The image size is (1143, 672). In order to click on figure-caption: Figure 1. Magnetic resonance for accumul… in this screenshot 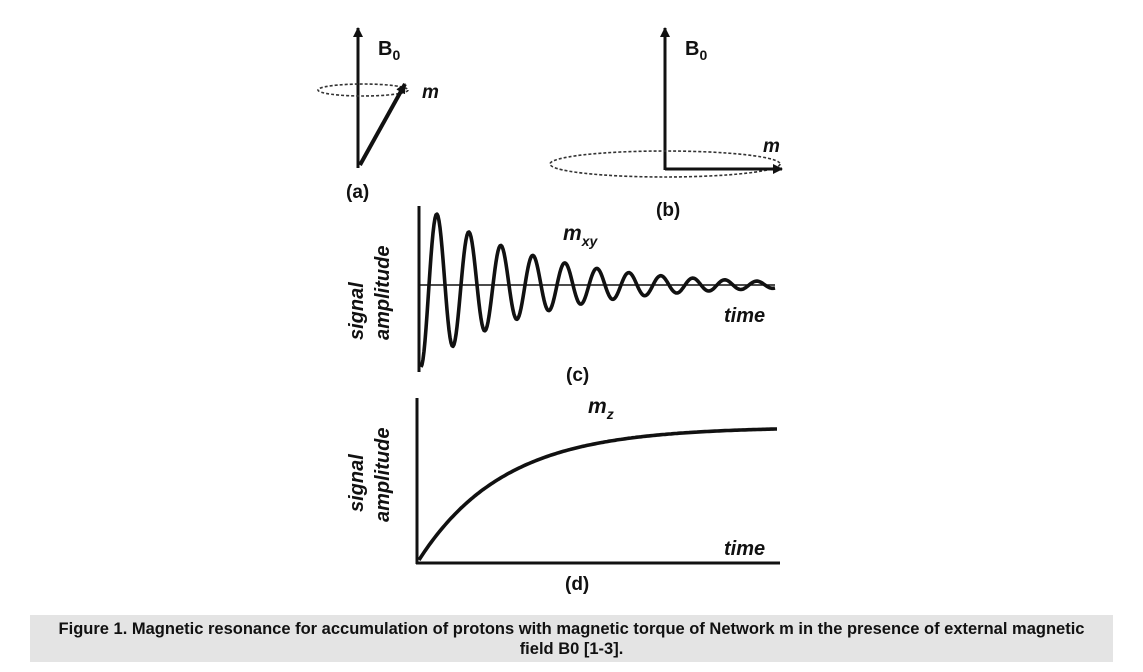, I will do `click(571, 638)`.